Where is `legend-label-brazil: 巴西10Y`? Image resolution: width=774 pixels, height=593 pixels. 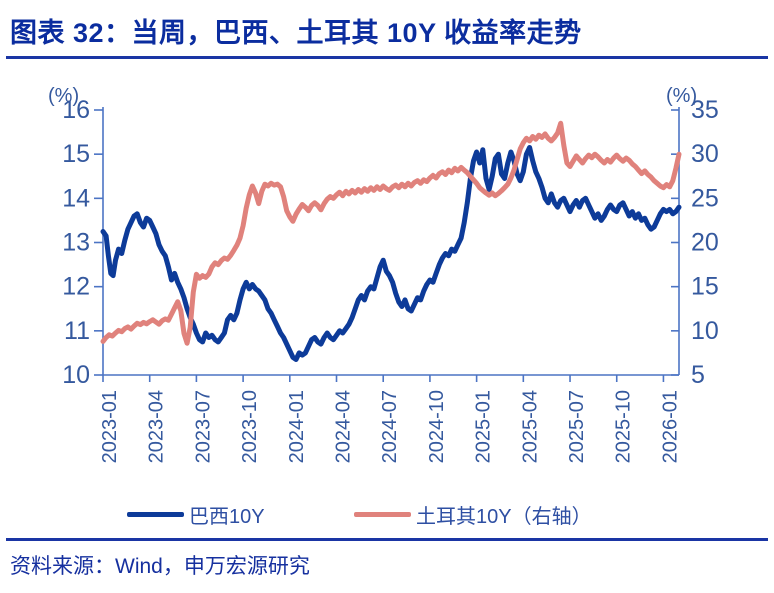
legend-label-brazil: 巴西10Y is located at coordinates (227, 517).